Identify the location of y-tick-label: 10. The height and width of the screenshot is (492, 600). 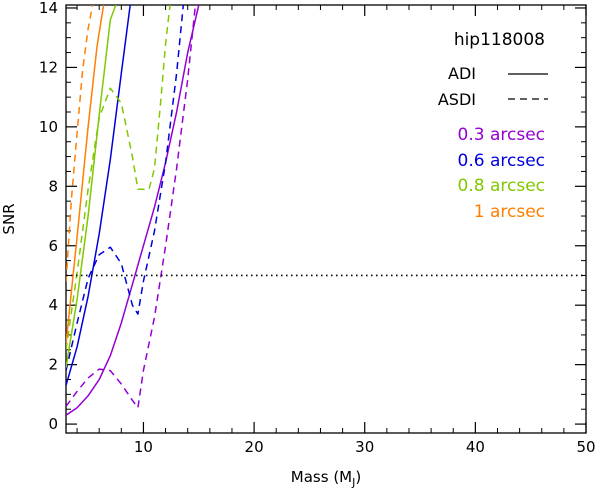
(48, 127).